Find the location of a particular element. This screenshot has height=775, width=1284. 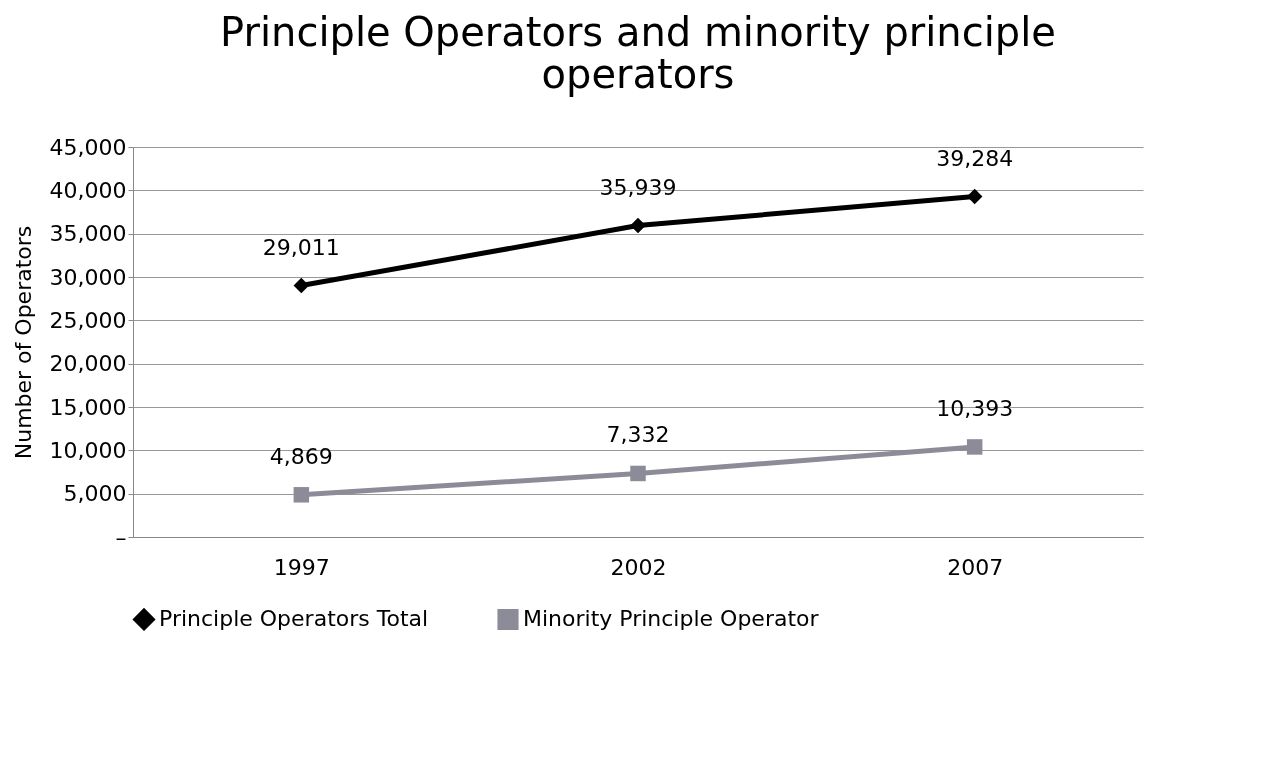

x-tick-label: 2002 is located at coordinates (638, 567).